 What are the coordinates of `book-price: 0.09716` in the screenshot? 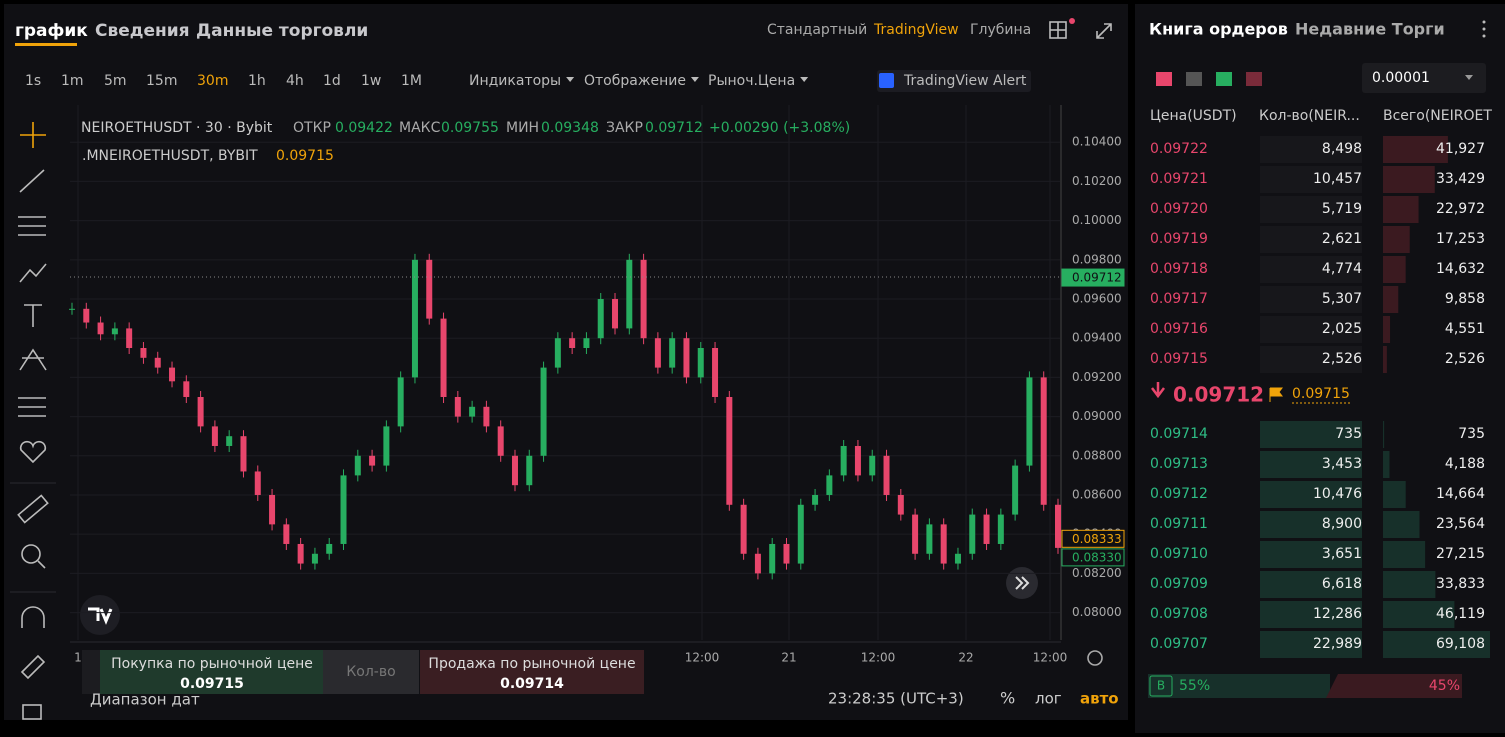 It's located at (1179, 329).